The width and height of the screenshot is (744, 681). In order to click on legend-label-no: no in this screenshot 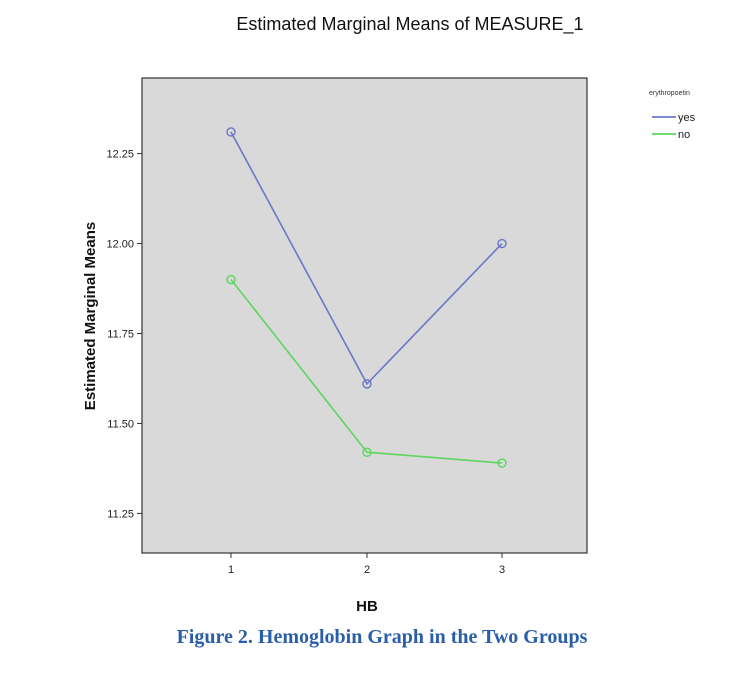, I will do `click(684, 135)`.